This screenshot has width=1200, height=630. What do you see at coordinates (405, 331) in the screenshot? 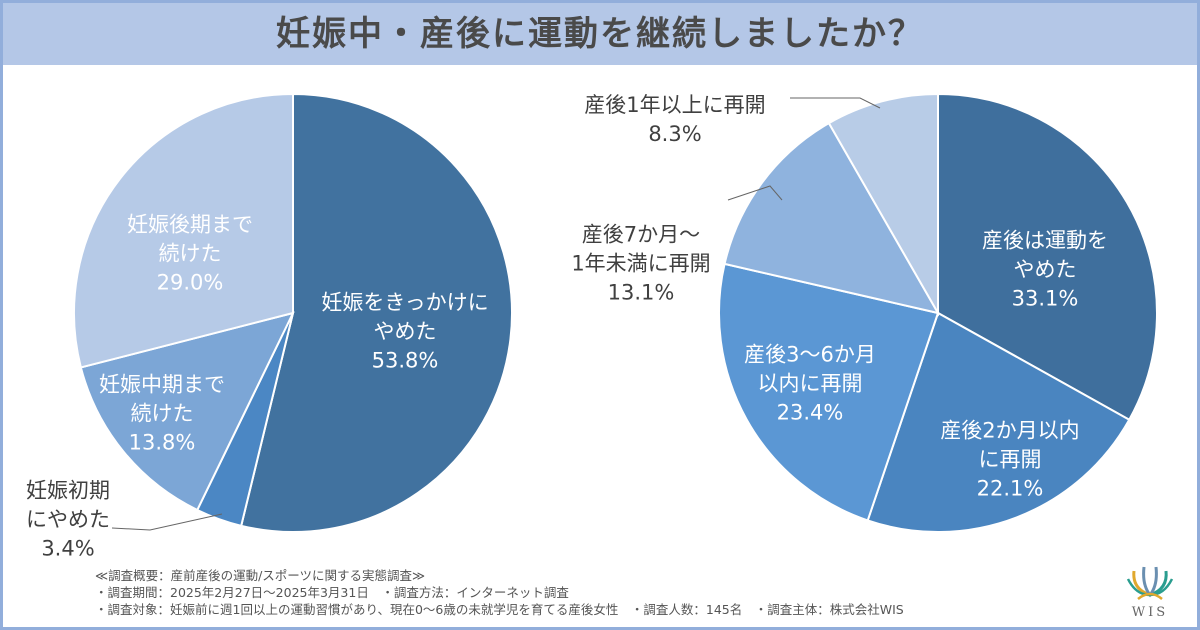
I see `slice-label-0-0: 妊娠をきっかけに やめた 53.8%` at bounding box center [405, 331].